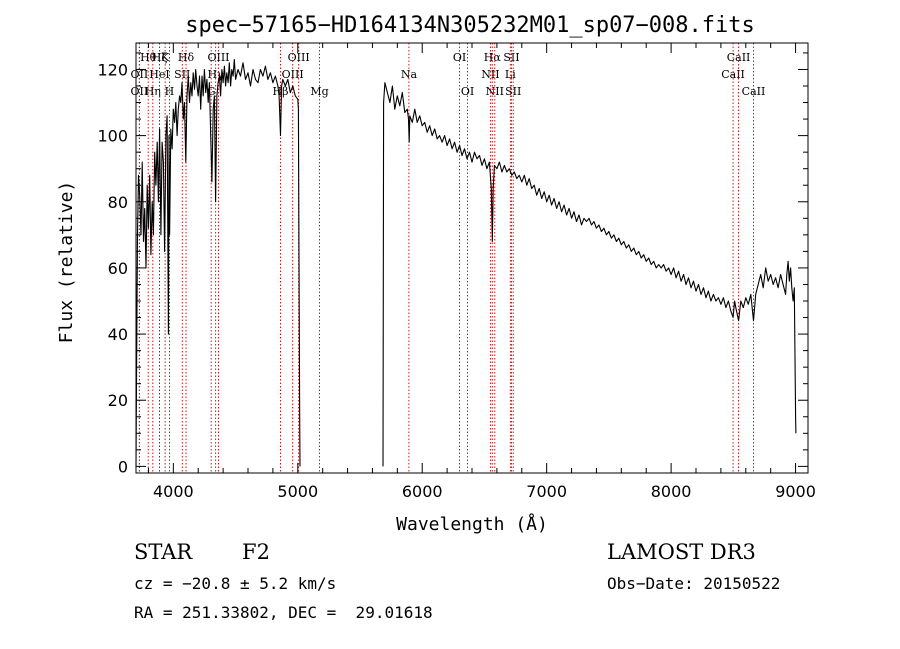 Image resolution: width=900 pixels, height=649 pixels. Describe the element at coordinates (510, 74) in the screenshot. I see `line-marker-label-23: Li` at that location.